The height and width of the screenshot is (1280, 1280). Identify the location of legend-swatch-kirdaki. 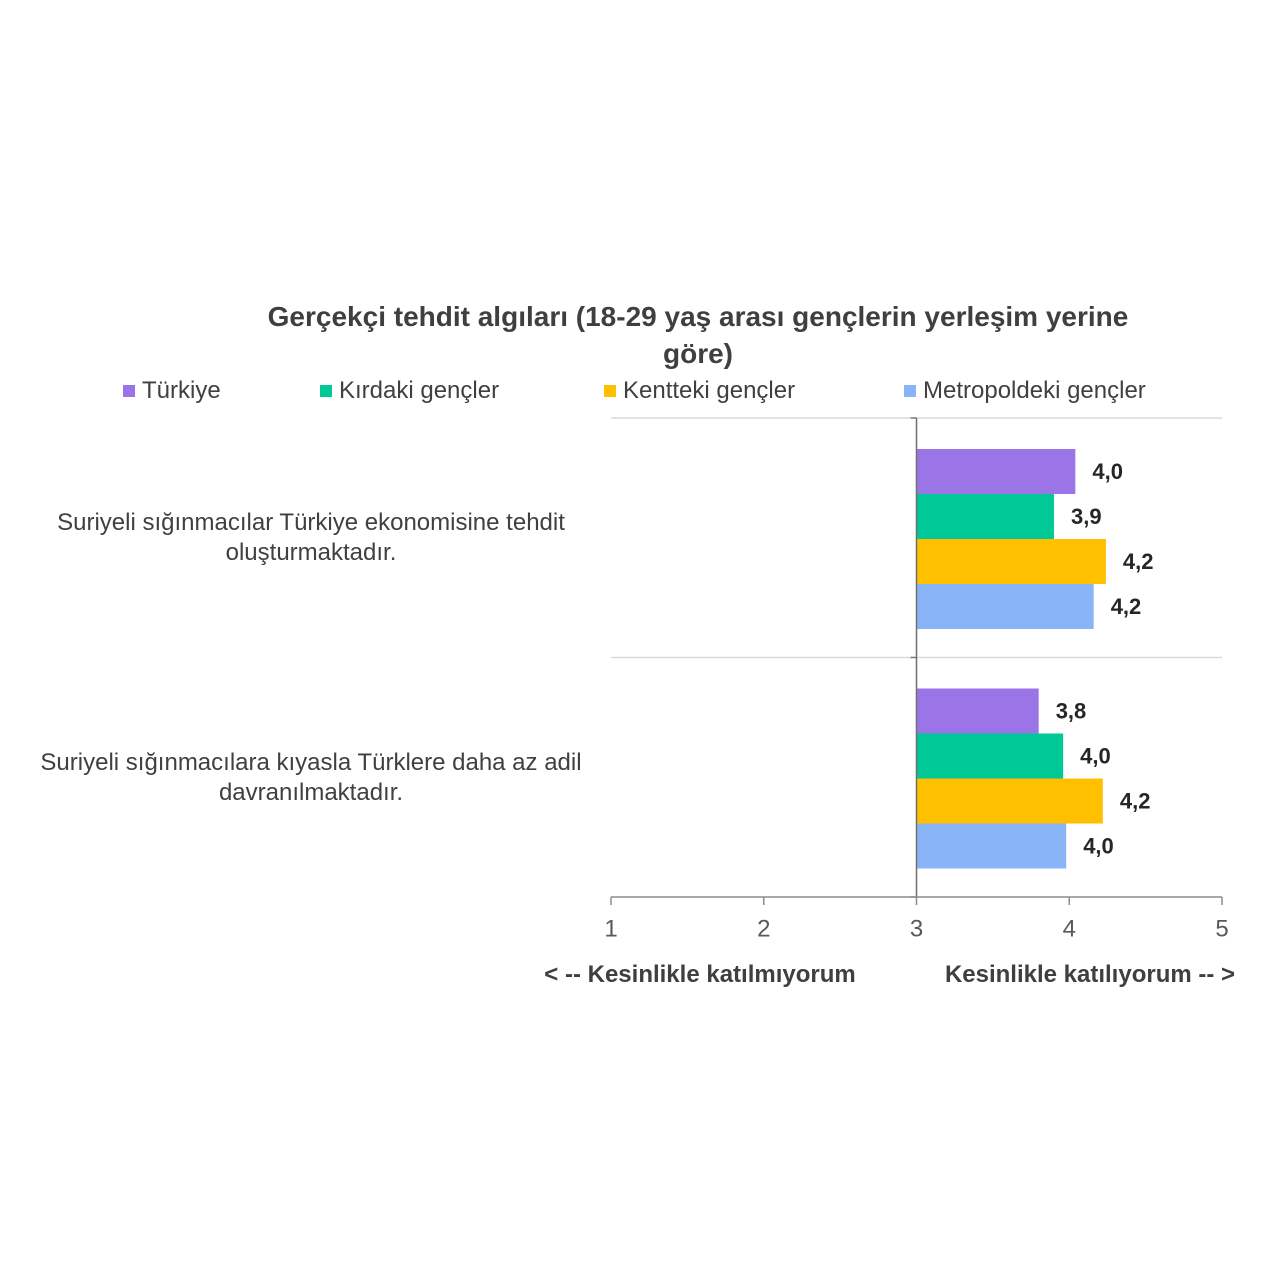
(326, 391).